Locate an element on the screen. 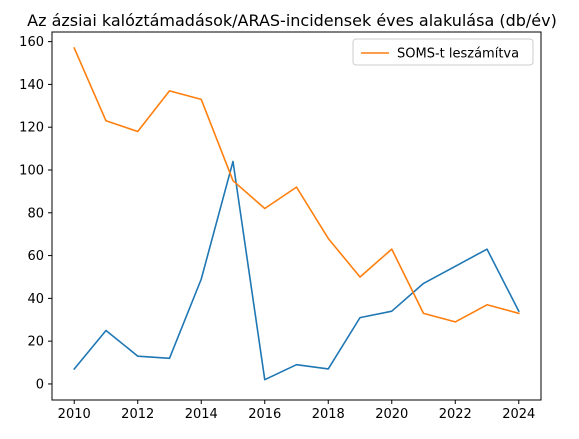 The width and height of the screenshot is (579, 439). y-tick-label: 120 is located at coordinates (31, 128).